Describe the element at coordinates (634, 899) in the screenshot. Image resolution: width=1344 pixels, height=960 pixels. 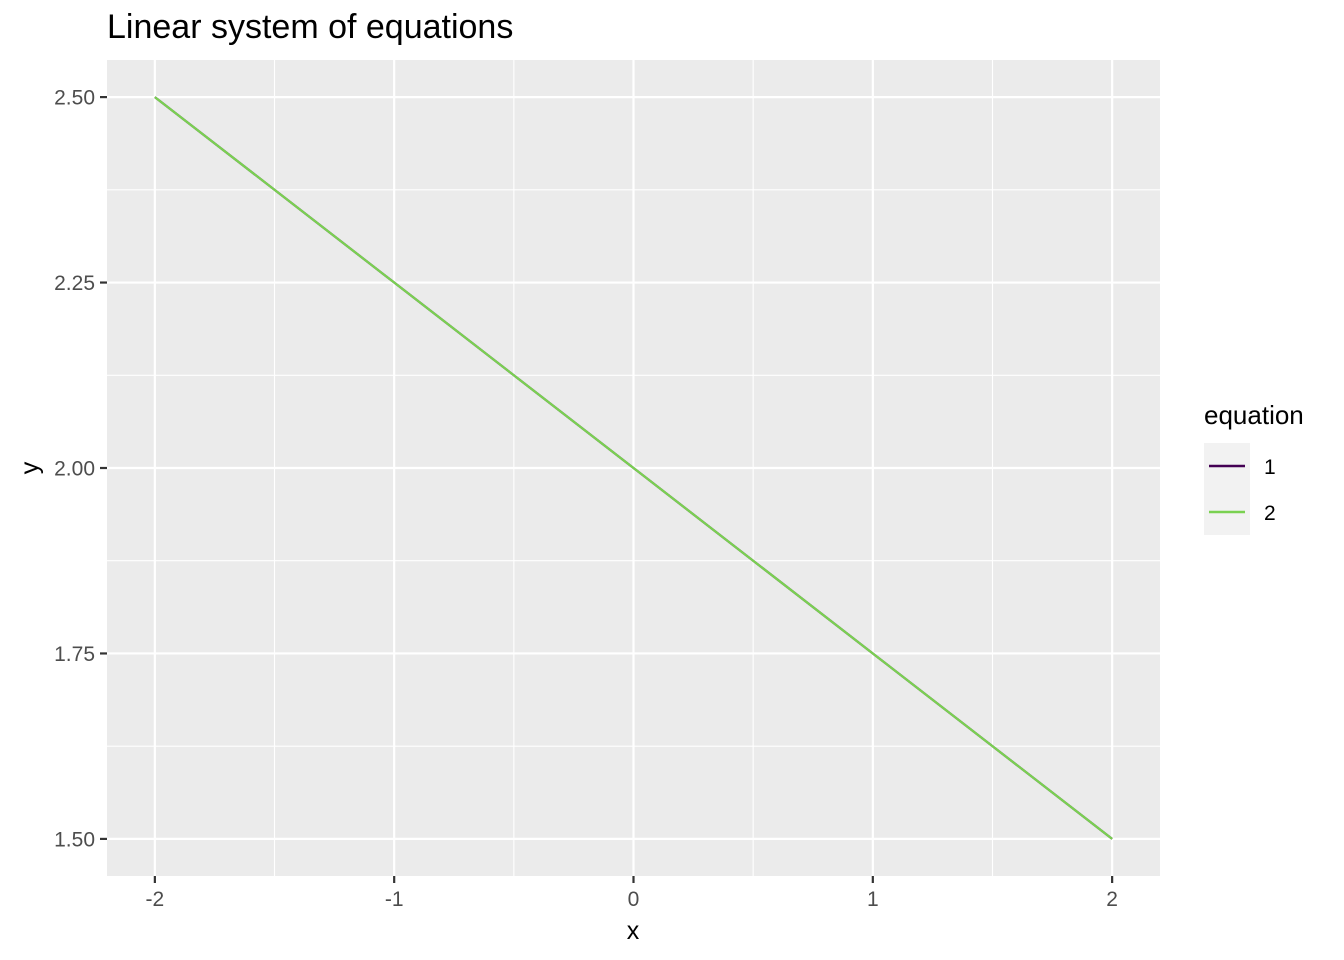
I see `x-tick-label: 0` at that location.